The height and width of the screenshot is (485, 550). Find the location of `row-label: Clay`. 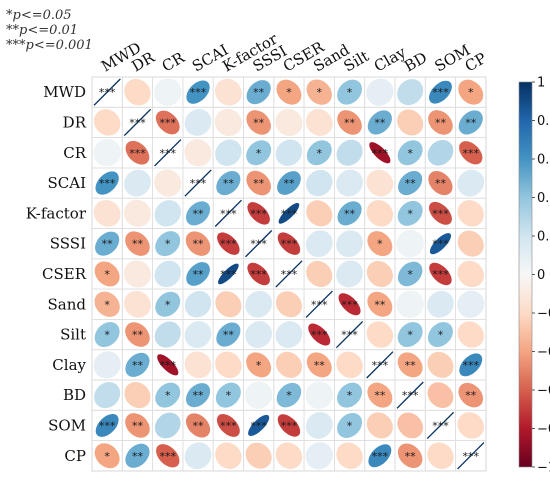

row-label: Clay is located at coordinates (69, 365).